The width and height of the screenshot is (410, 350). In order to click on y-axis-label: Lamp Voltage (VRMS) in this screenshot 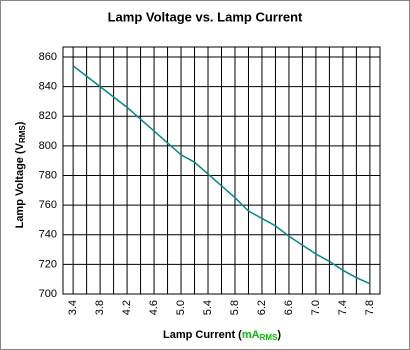, I will do `click(20, 174)`.